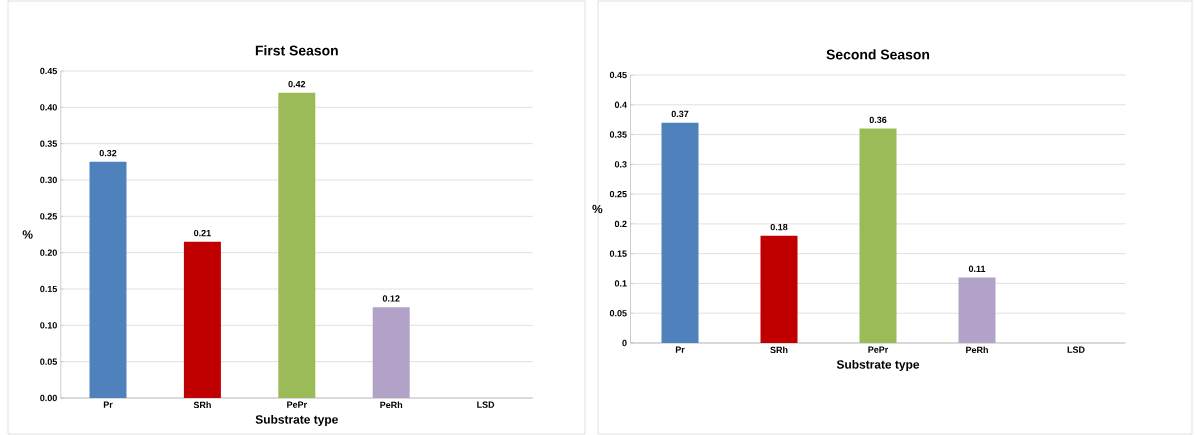 This screenshot has width=1195, height=435. What do you see at coordinates (620, 104) in the screenshot?
I see `y-tick-label: 0.4` at bounding box center [620, 104].